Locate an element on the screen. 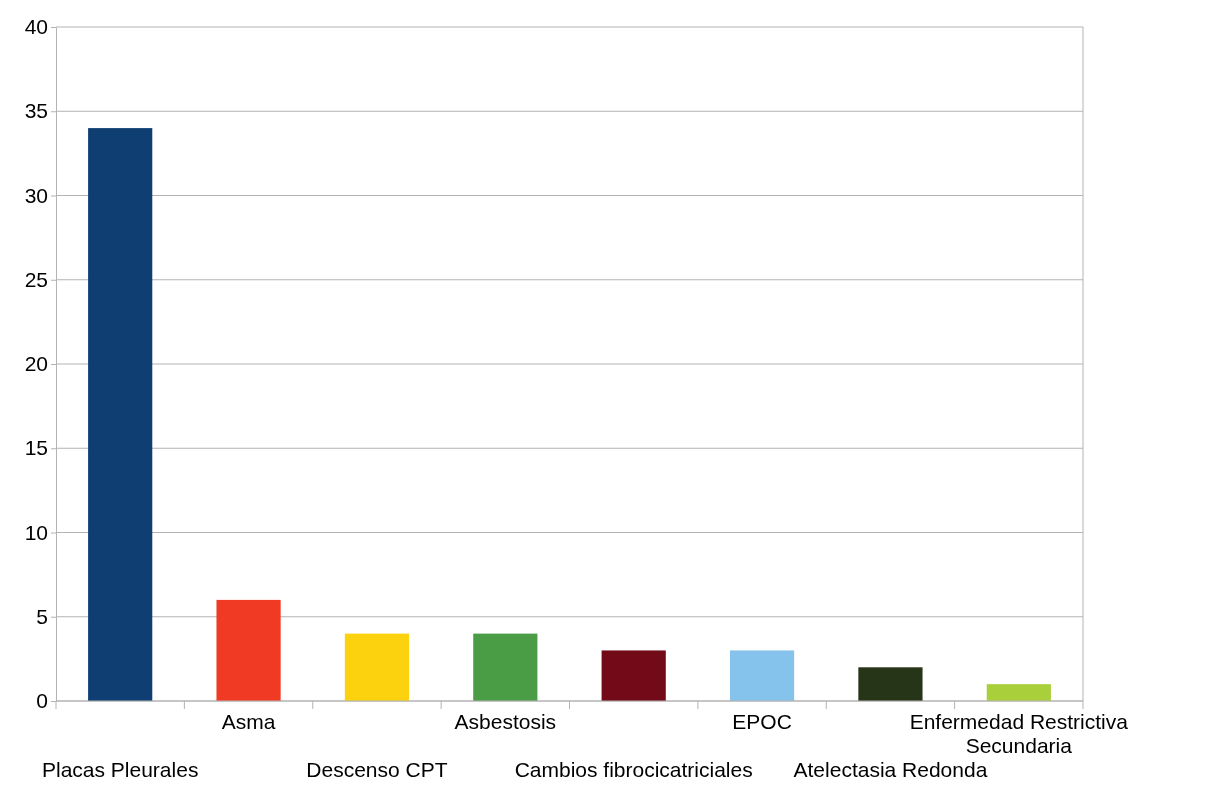  y-tick-label: 30 is located at coordinates (36, 195).